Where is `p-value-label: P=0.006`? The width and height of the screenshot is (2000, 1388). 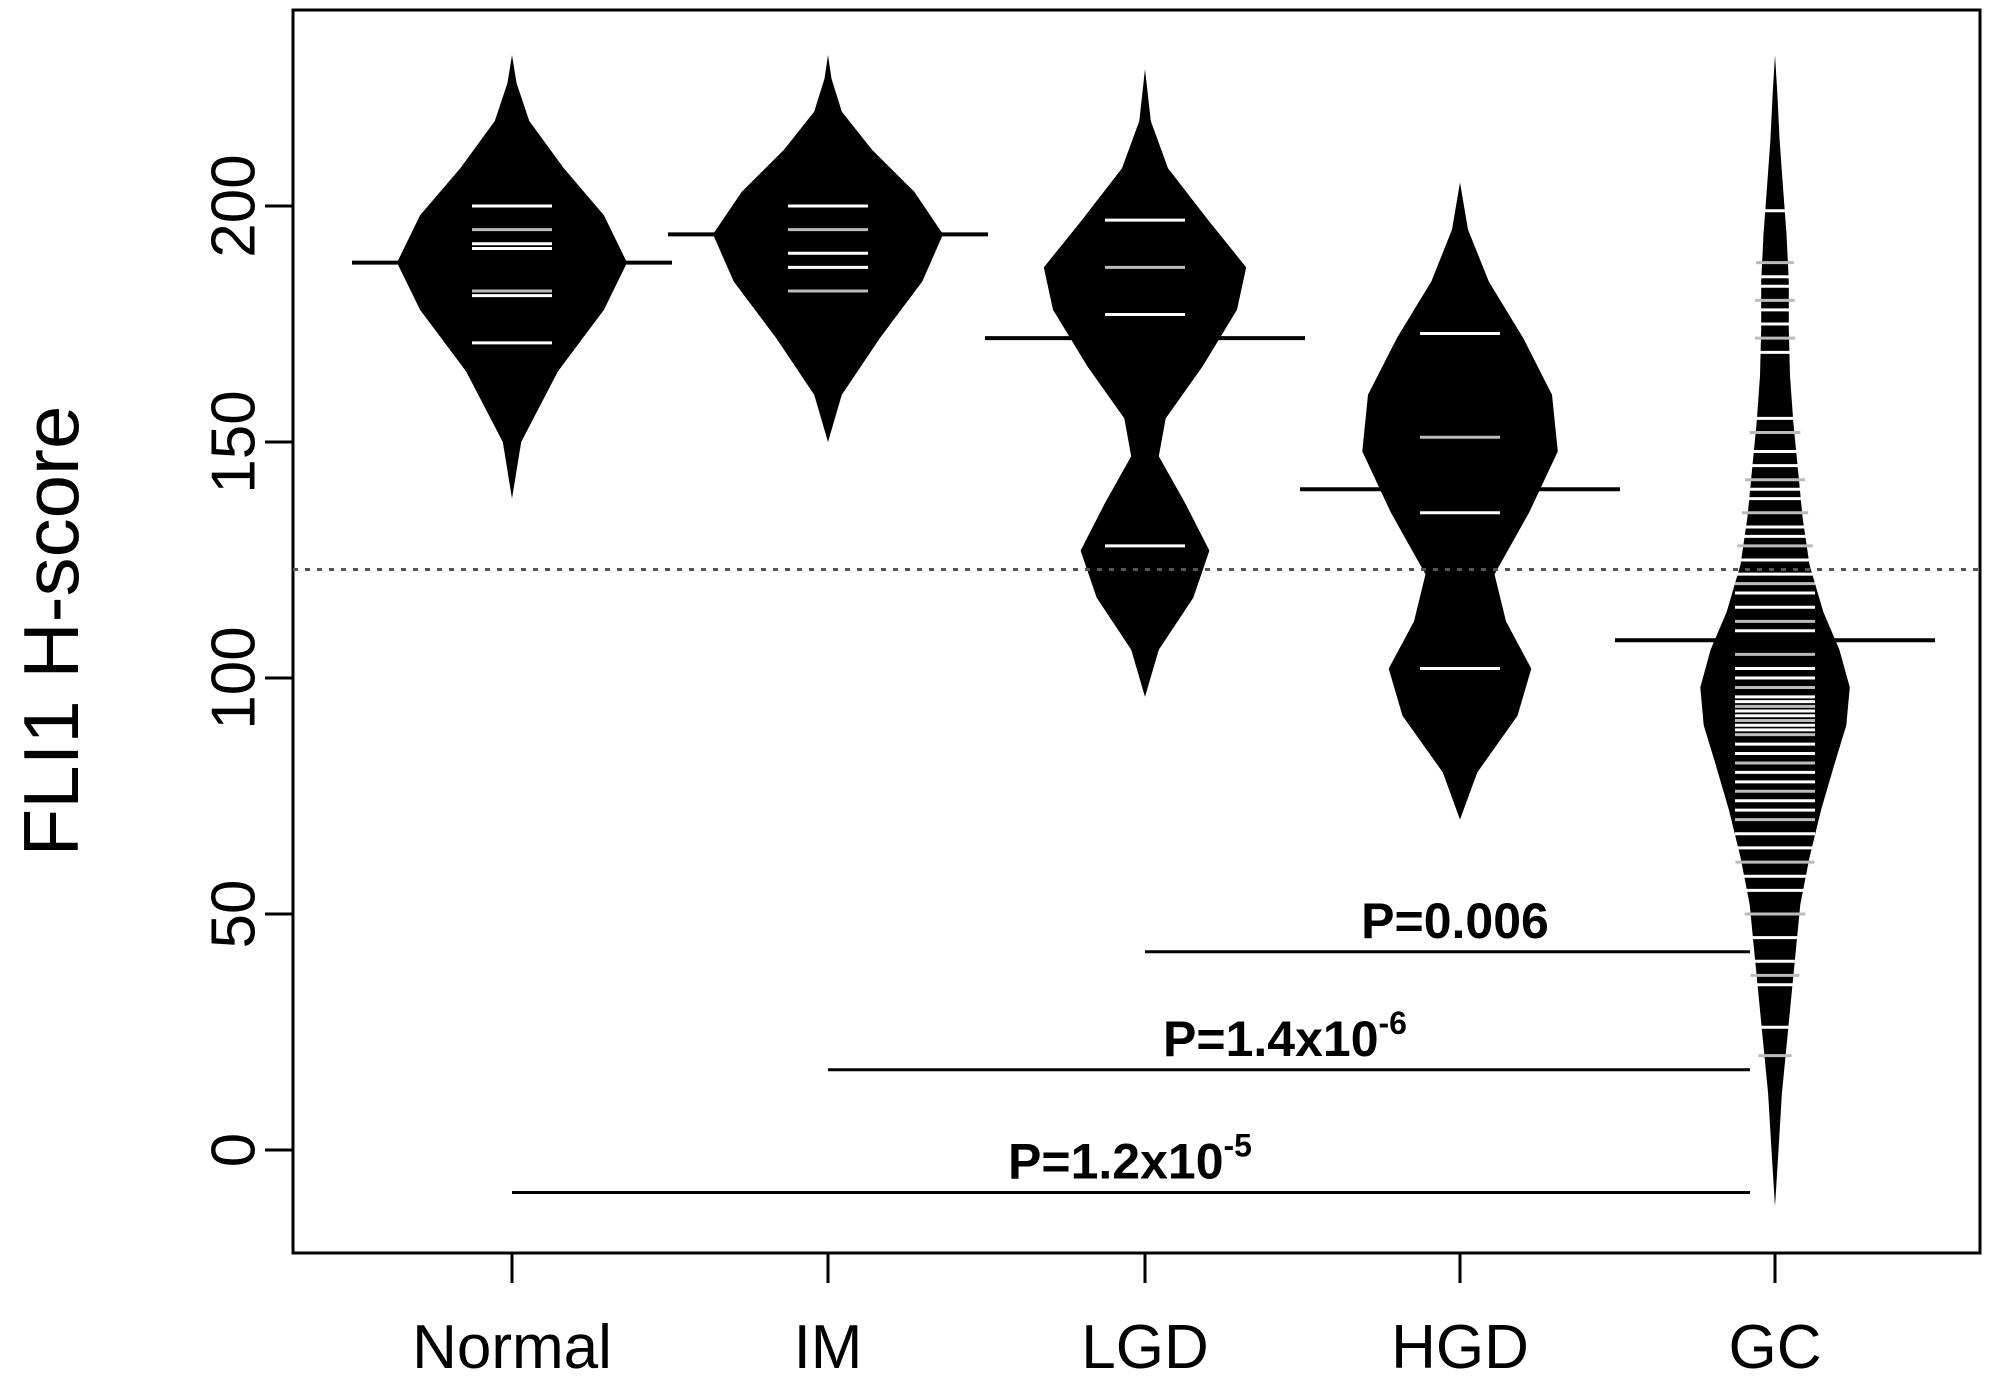 p-value-label: P=0.006 is located at coordinates (1455, 921).